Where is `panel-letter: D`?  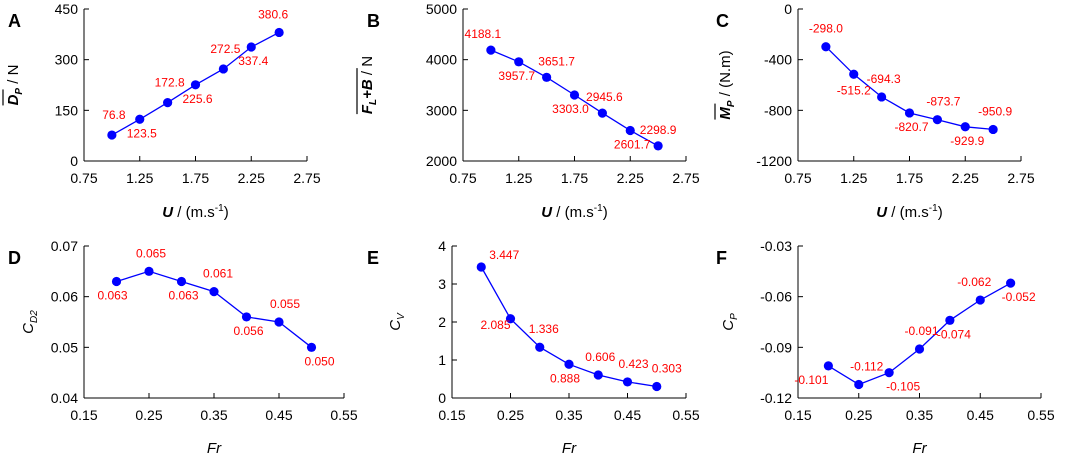 panel-letter: D is located at coordinates (14, 258).